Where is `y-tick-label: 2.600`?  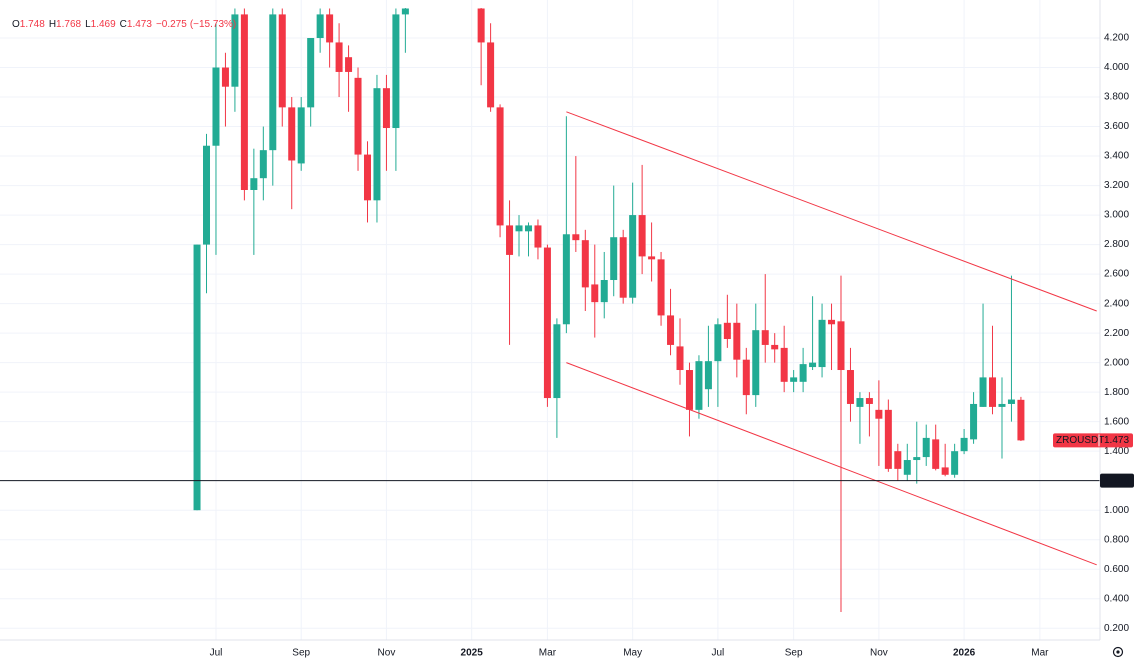
y-tick-label: 2.600 is located at coordinates (1116, 274).